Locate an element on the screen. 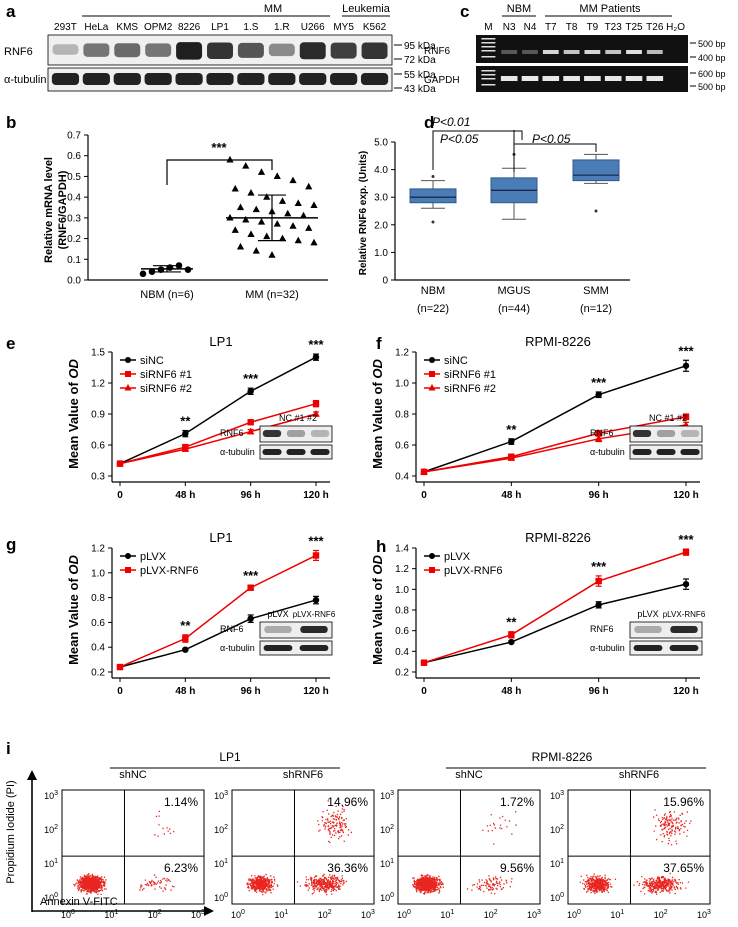 The width and height of the screenshot is (738, 927). panel_g-series-line is located at coordinates (218, 633).